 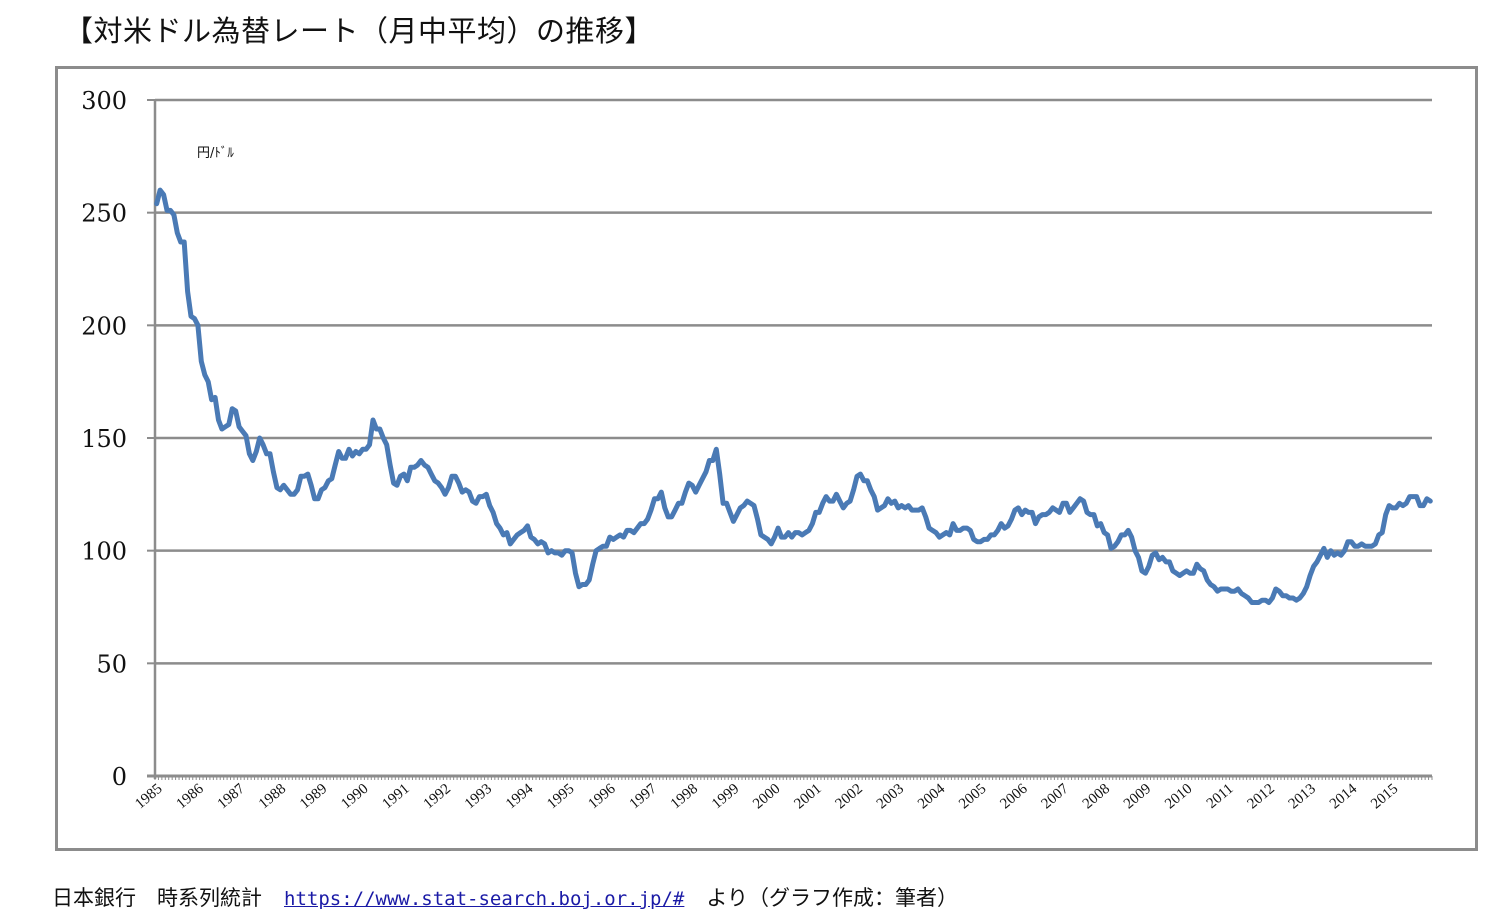 I want to click on y-tick-label: 0, so click(x=119, y=777).